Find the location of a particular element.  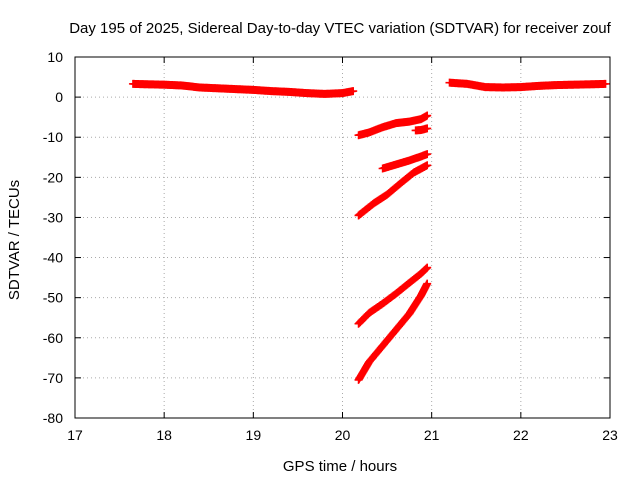

y-tick-label: -20 is located at coordinates (53, 177).